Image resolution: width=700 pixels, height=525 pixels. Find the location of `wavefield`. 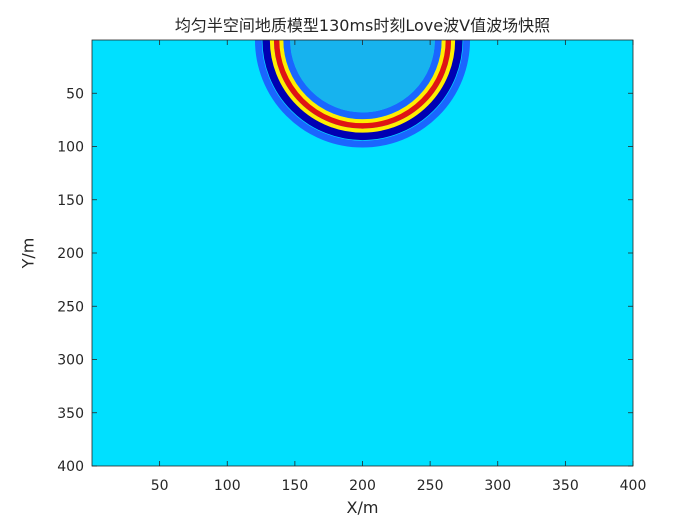

wavefield is located at coordinates (362, 94).